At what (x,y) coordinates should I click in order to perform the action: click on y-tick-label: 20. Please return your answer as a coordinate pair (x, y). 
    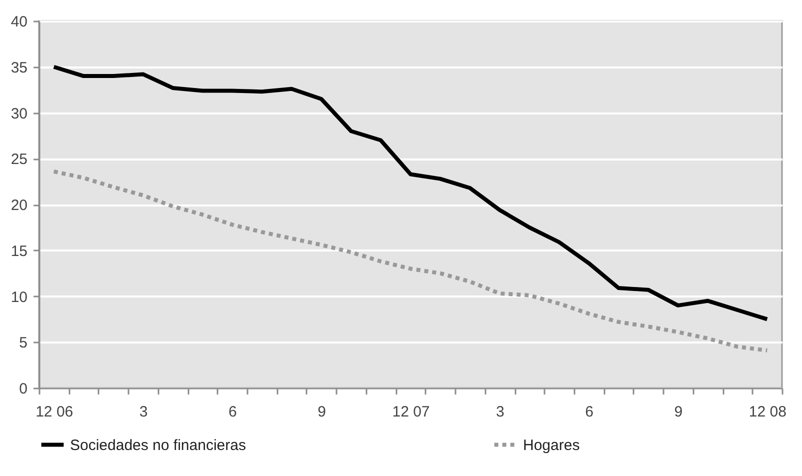
    Looking at the image, I should click on (19, 205).